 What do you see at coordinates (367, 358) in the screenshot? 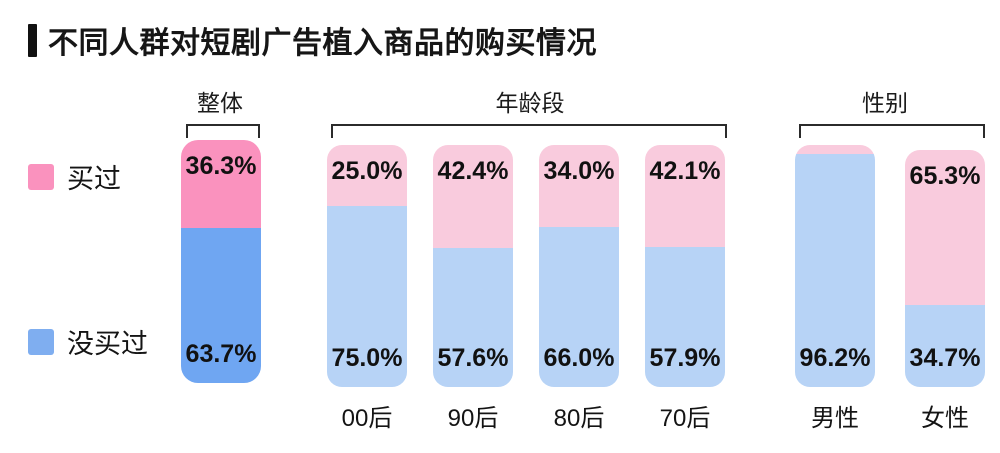
I see `bar-value-not-bought-00后: 75.0%` at bounding box center [367, 358].